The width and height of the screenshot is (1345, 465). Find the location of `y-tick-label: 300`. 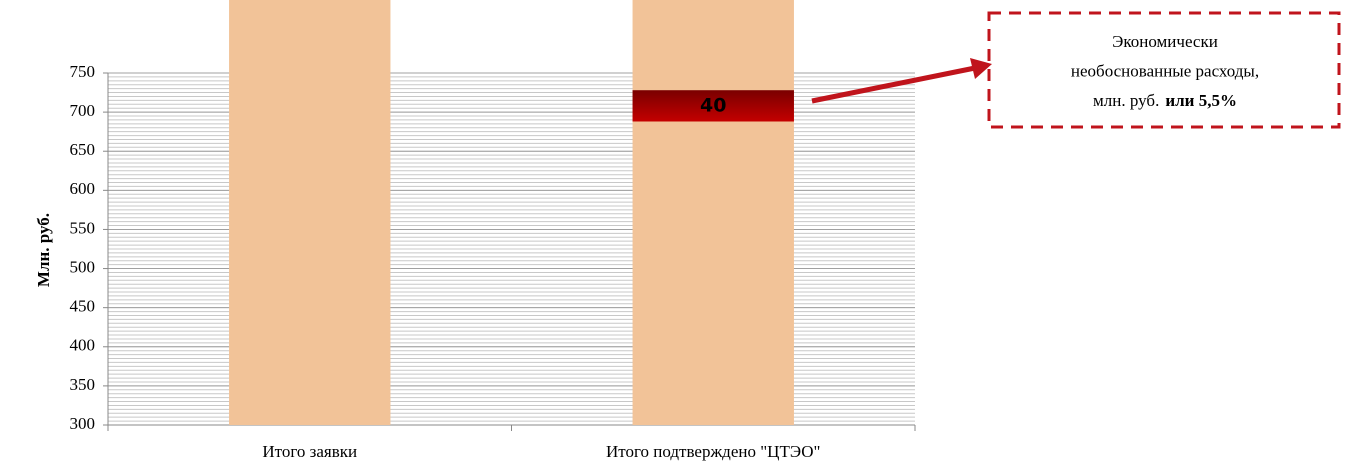

y-tick-label: 300 is located at coordinates (83, 423).